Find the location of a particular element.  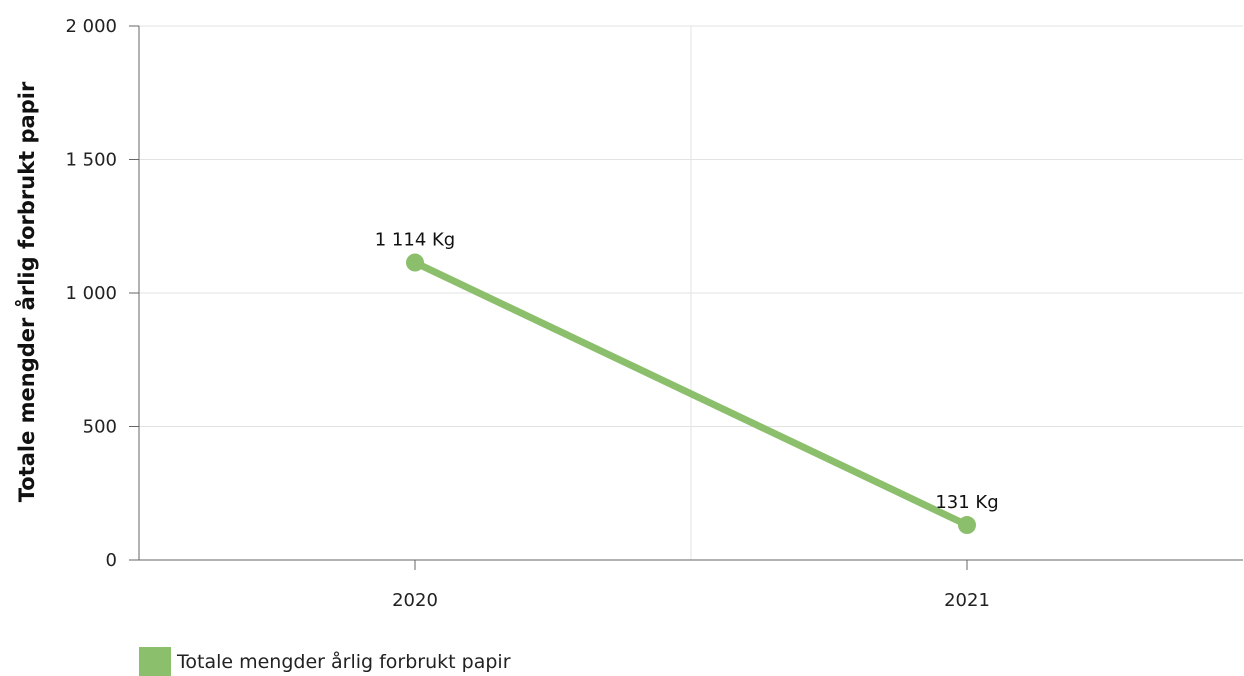

x-tick-label: 2021 is located at coordinates (967, 600).